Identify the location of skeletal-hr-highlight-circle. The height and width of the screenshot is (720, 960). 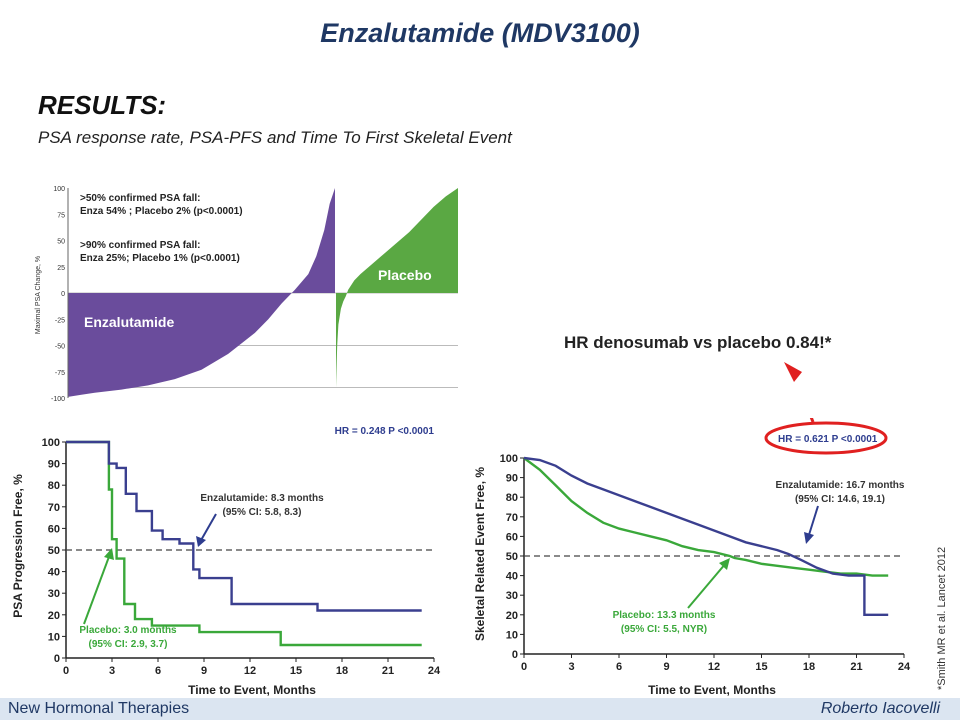
(826, 438).